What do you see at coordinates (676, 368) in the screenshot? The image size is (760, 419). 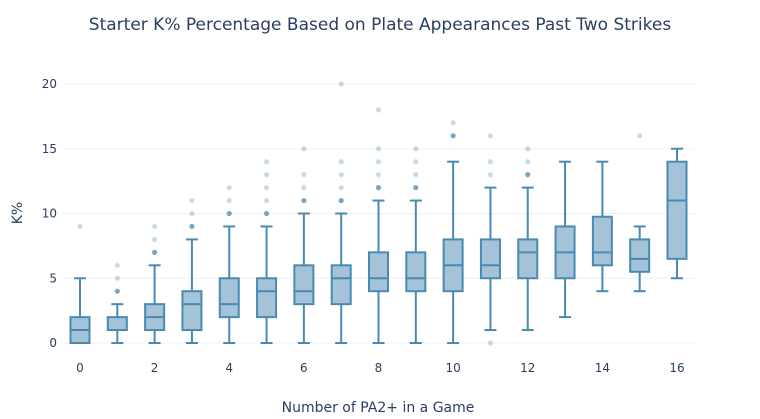 I see `x-tick-label: 16` at bounding box center [676, 368].